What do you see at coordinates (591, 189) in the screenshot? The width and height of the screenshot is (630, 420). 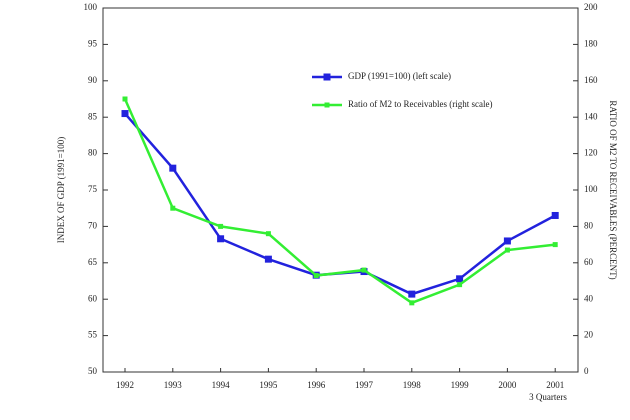 I see `y2-tick-label: 100` at bounding box center [591, 189].